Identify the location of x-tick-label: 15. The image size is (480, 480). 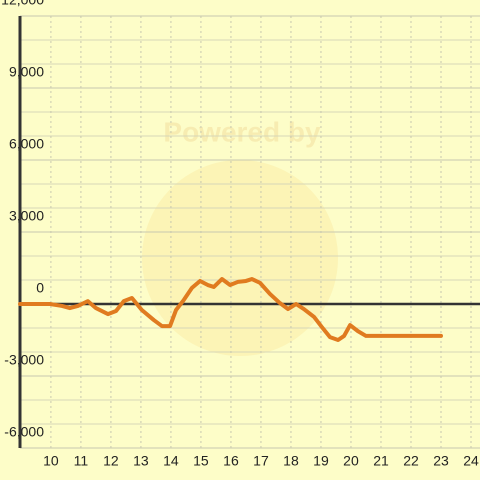
(201, 461).